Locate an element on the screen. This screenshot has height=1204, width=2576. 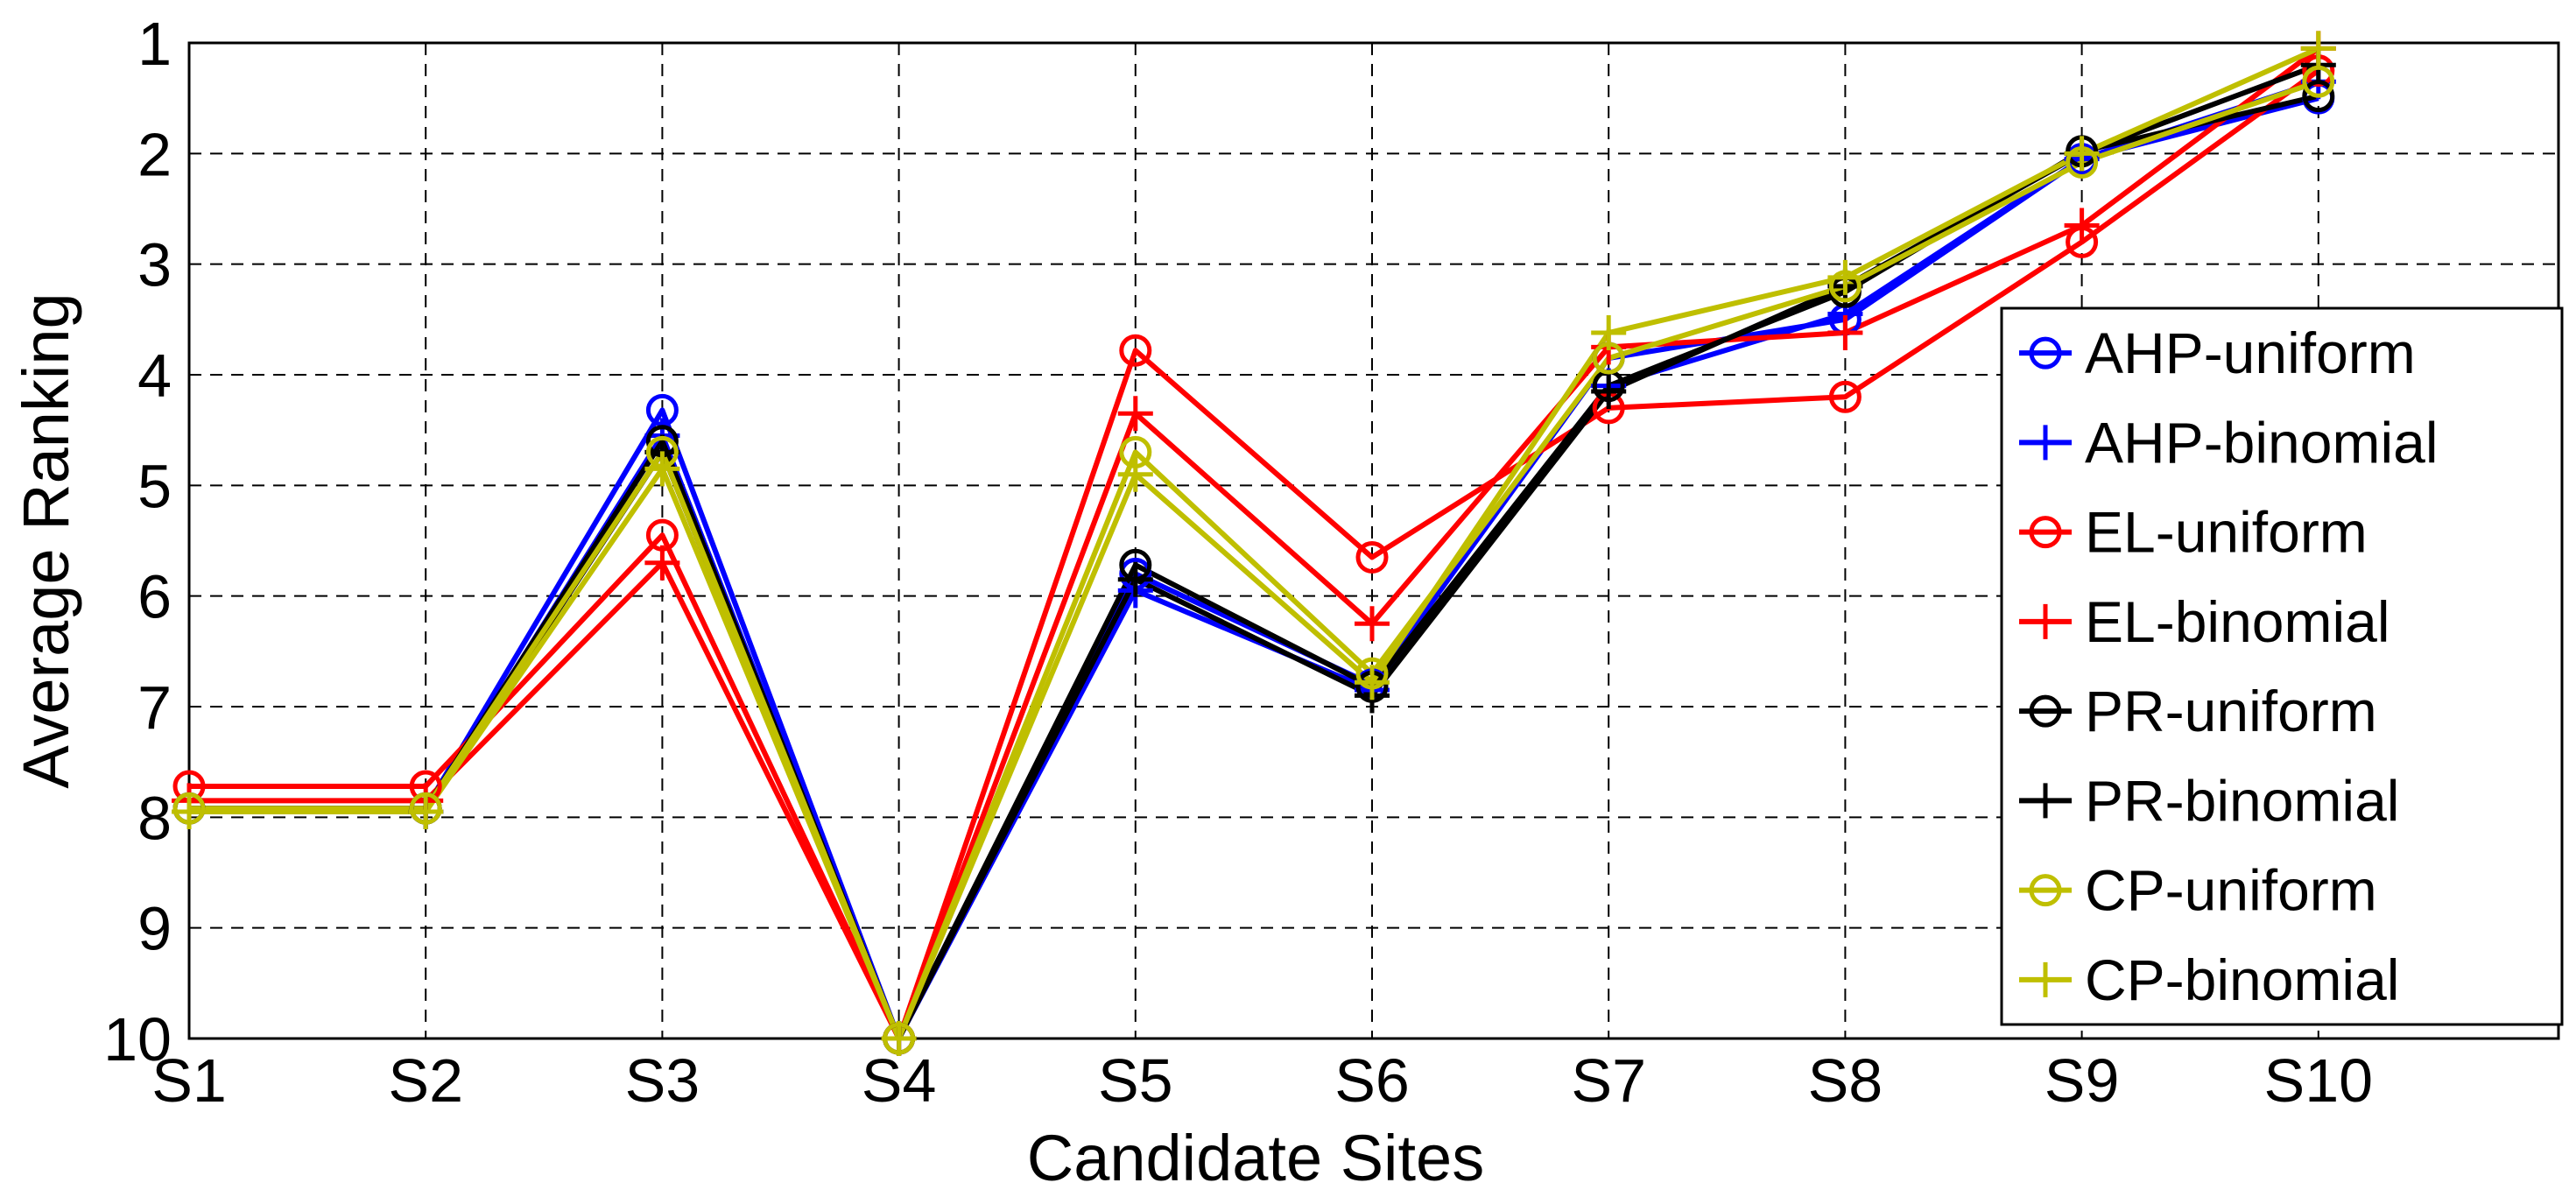
legend-item: AHP-binomial is located at coordinates (2228, 442).